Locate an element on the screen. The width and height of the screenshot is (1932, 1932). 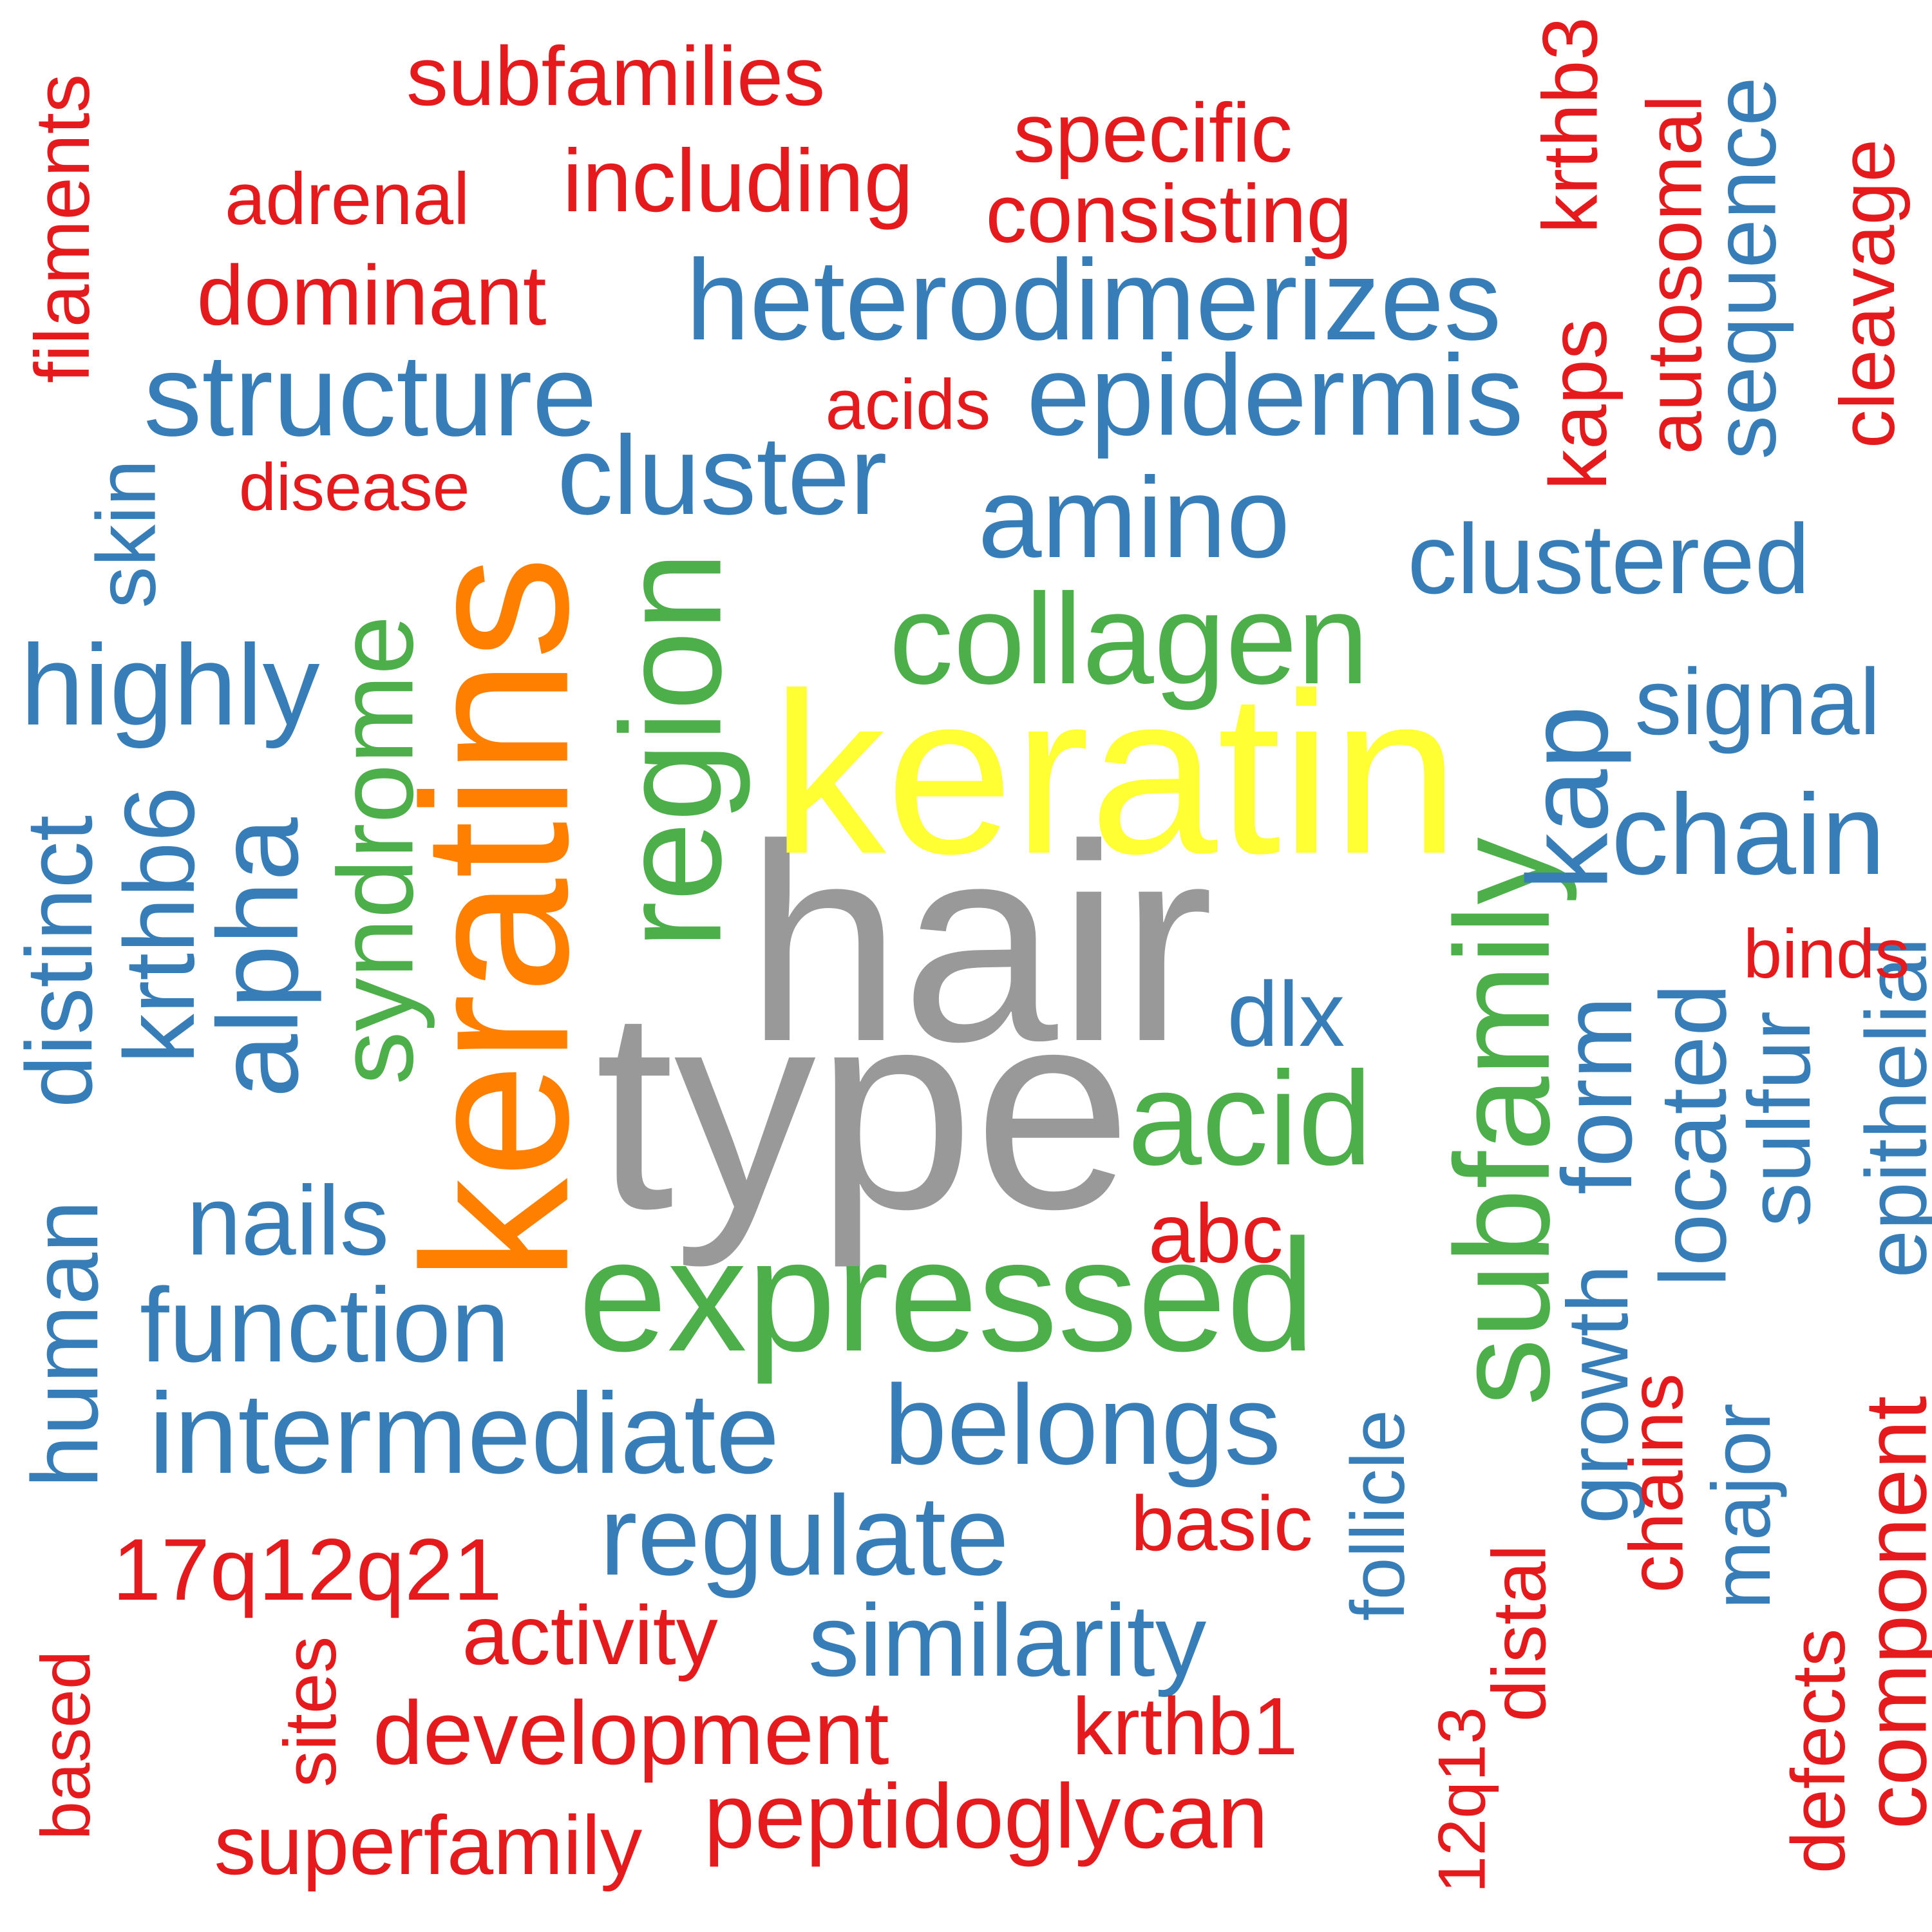
word-disease: disease is located at coordinates (354, 487).